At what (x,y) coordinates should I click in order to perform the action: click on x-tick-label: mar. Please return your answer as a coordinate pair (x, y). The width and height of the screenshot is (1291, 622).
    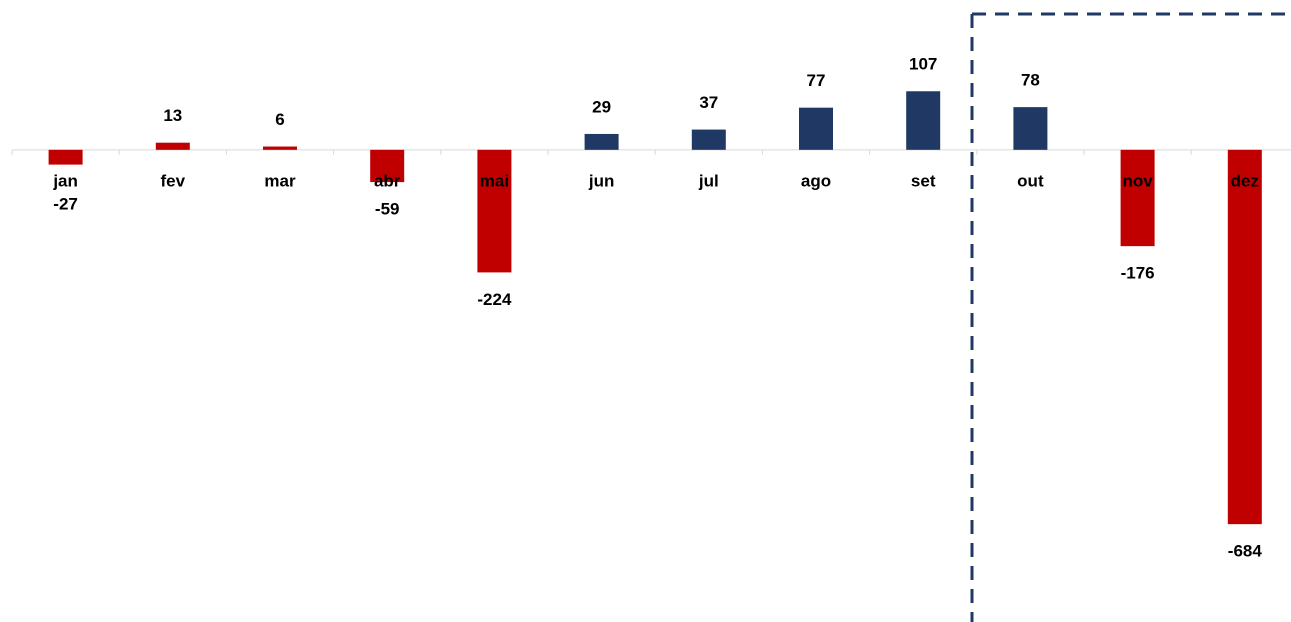
    Looking at the image, I should click on (280, 180).